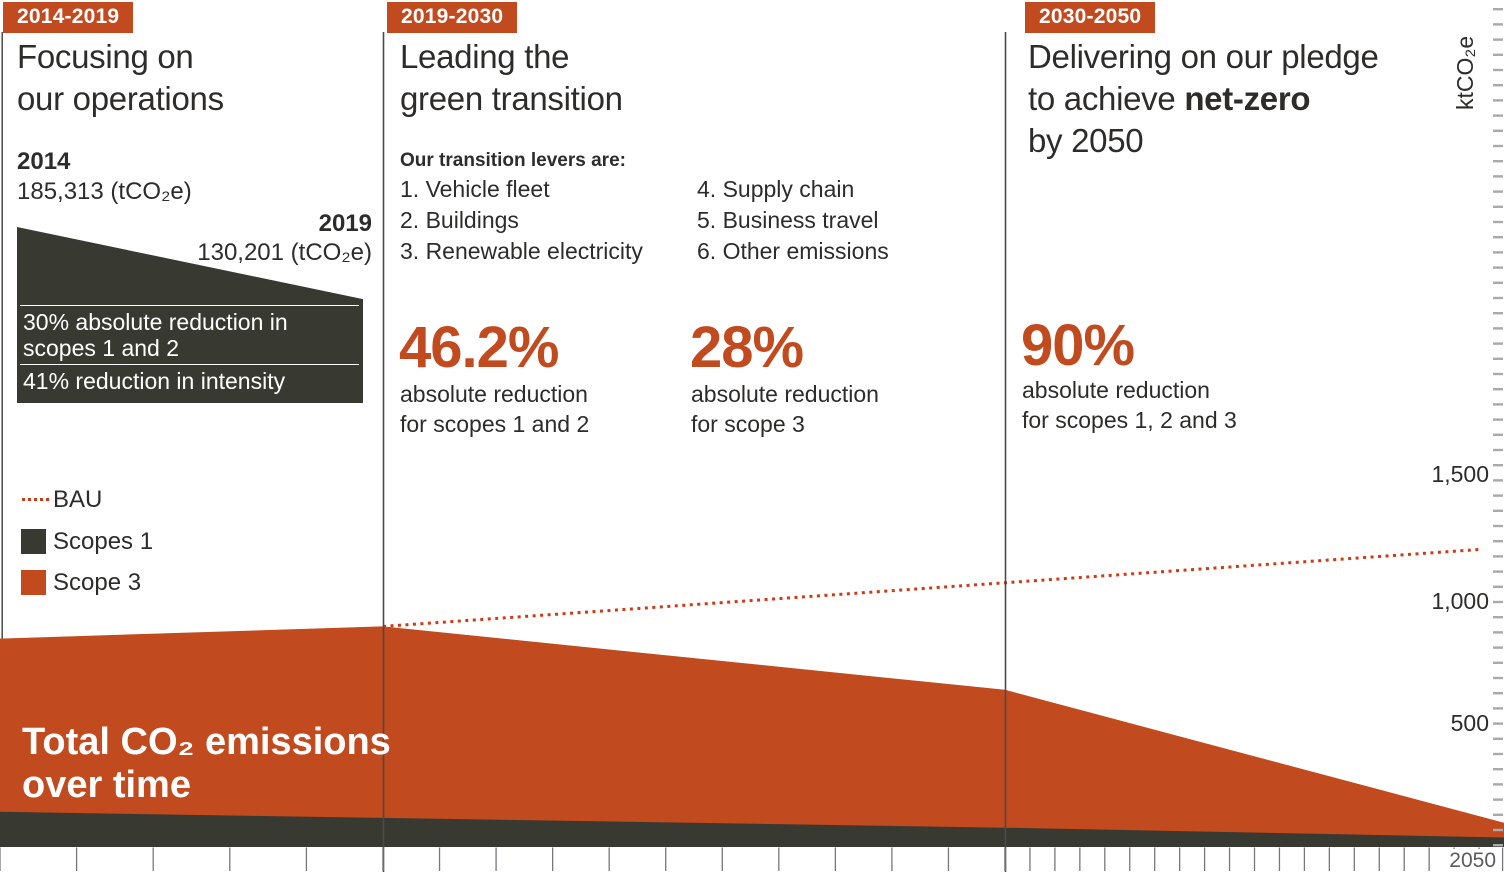  I want to click on wedge-stat-text: 41% reduction in intensity, so click(154, 381).